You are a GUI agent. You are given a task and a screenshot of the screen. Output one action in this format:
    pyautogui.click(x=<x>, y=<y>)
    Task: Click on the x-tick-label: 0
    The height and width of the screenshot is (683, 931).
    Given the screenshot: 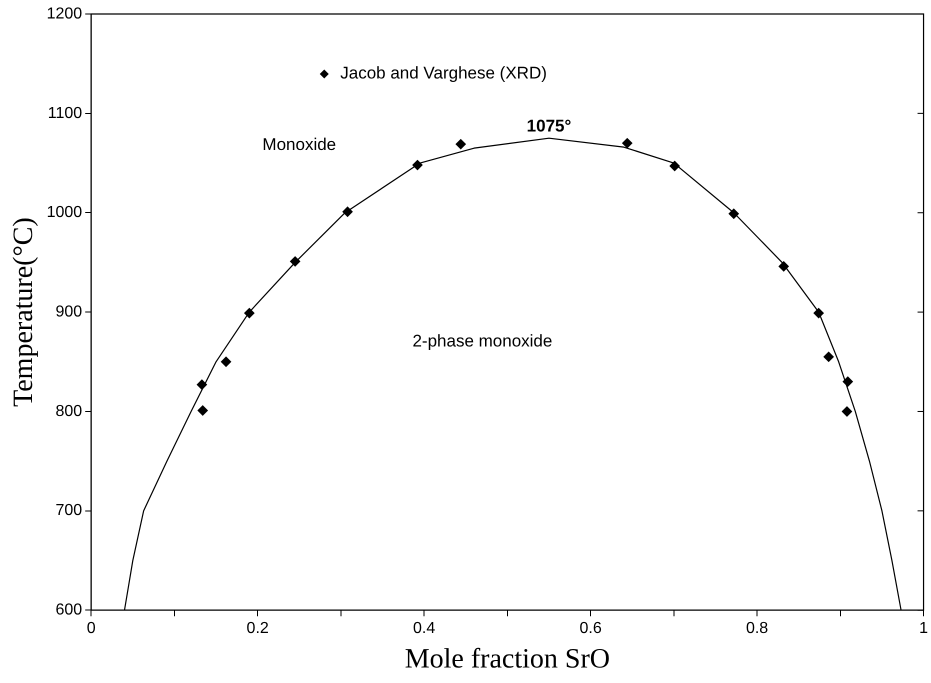 What is the action you would take?
    pyautogui.click(x=91, y=629)
    